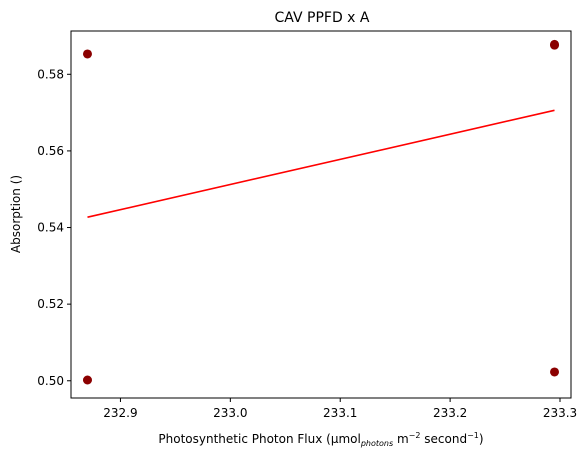 This screenshot has height=462, width=577. I want to click on y-tick-label: 0.56, so click(50, 151).